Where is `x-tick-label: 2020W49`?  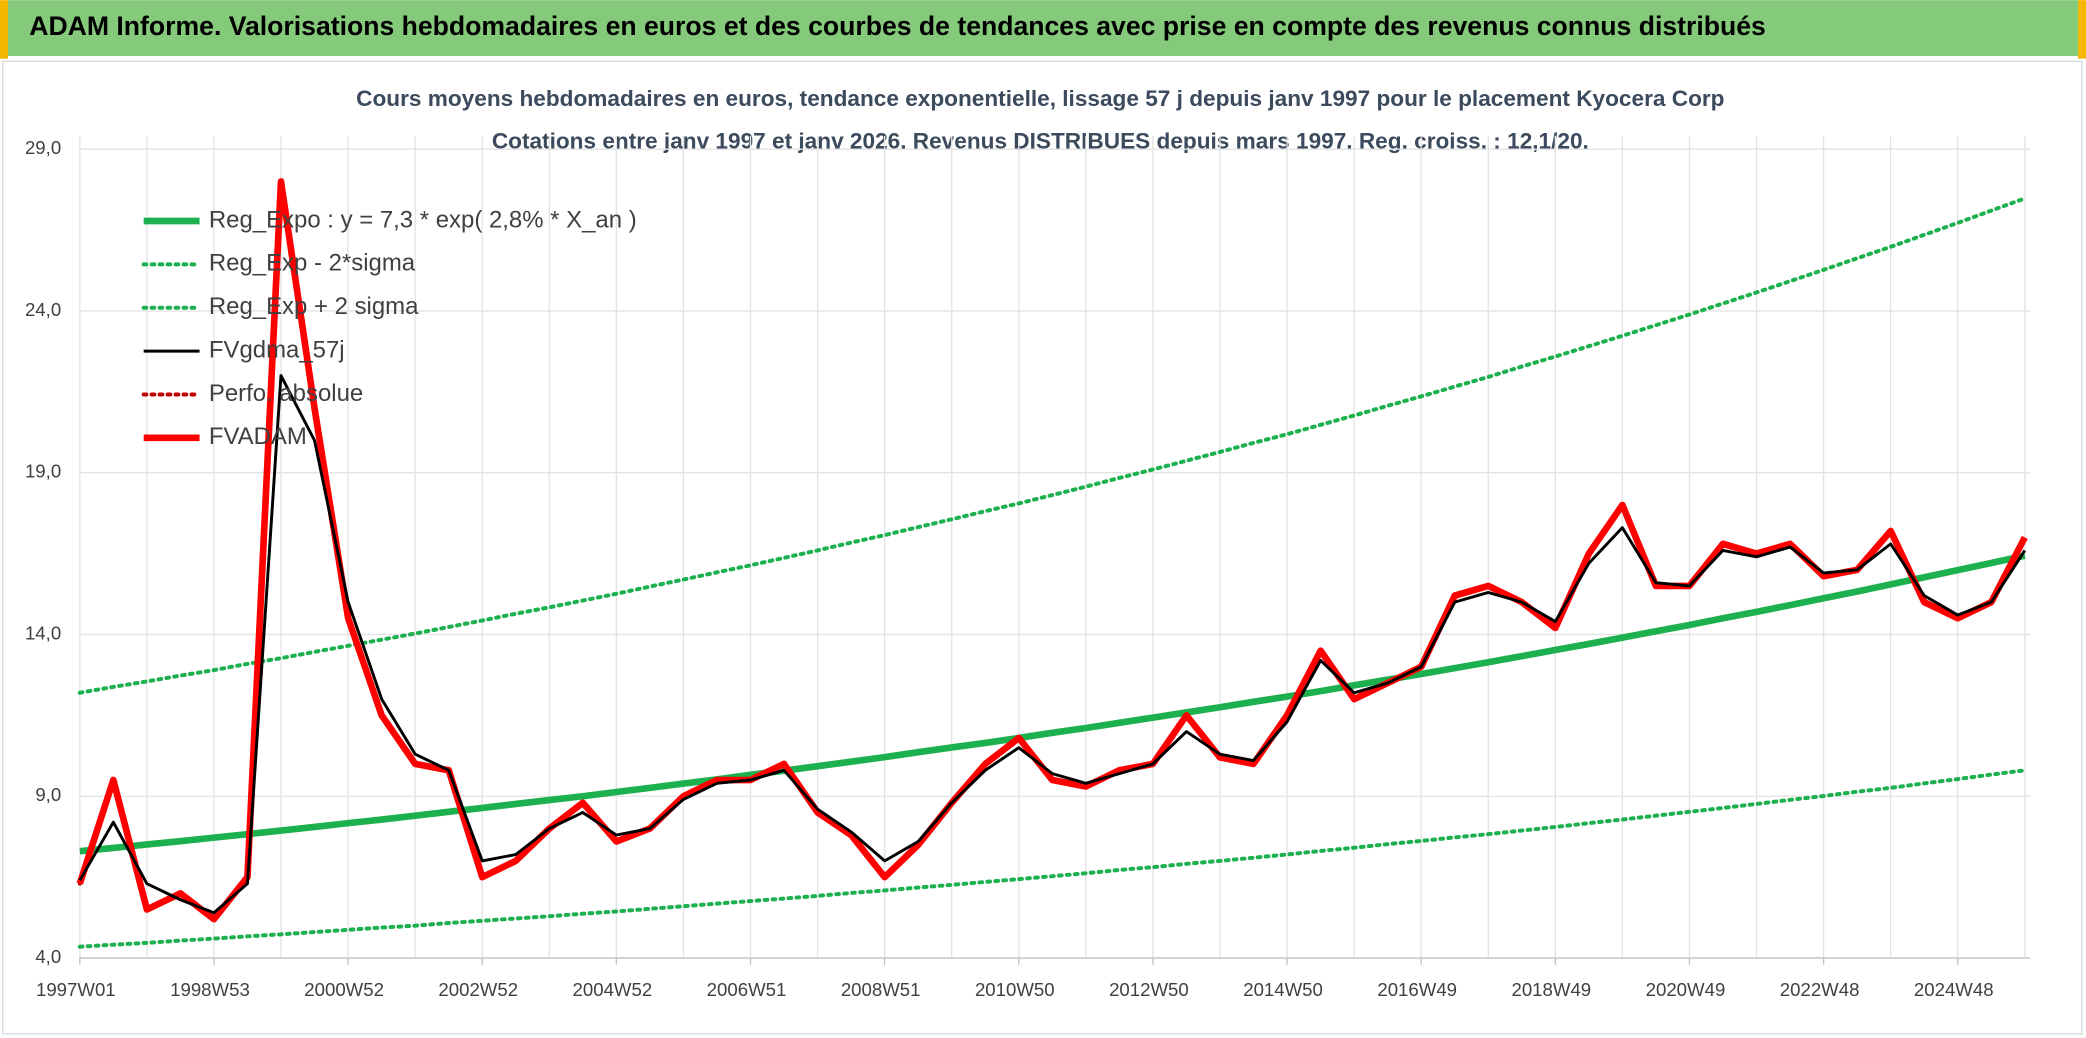 x-tick-label: 2020W49 is located at coordinates (1686, 989).